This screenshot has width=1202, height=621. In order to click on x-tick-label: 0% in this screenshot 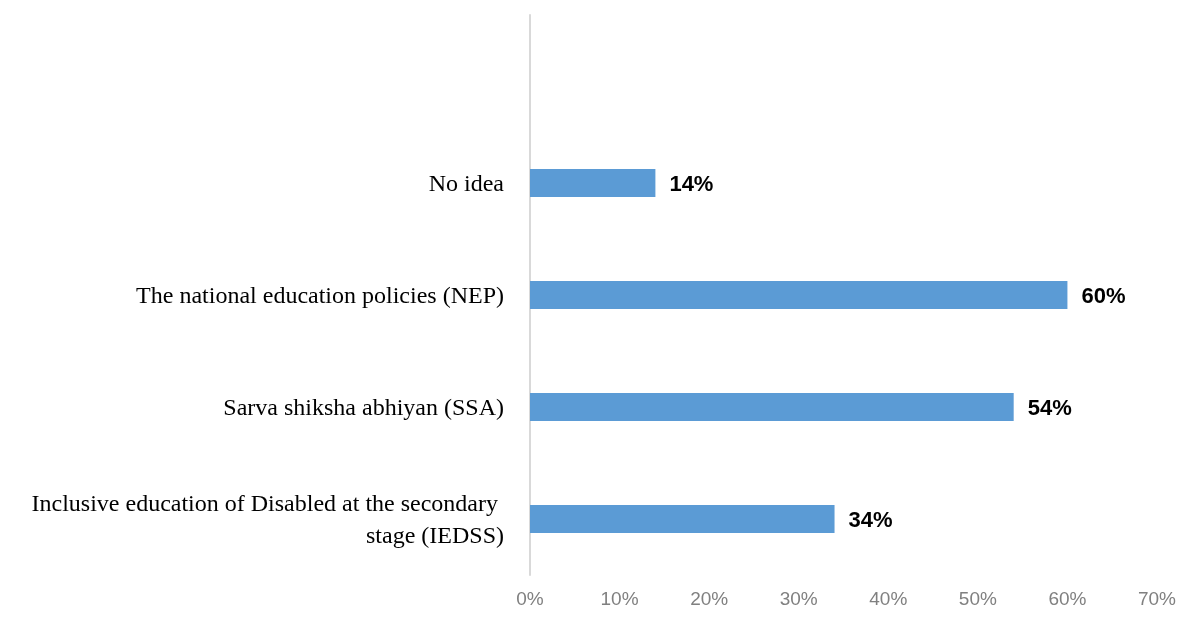, I will do `click(530, 598)`.